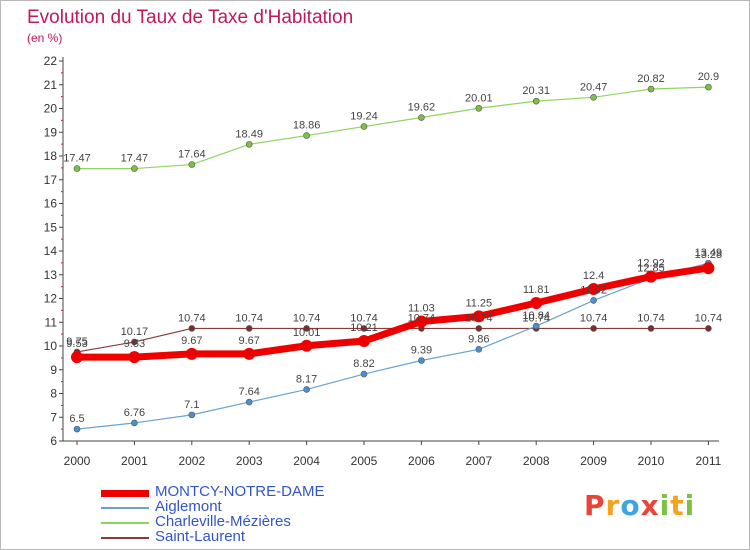  Describe the element at coordinates (708, 87) in the screenshot. I see `series-point-0-2011` at that location.